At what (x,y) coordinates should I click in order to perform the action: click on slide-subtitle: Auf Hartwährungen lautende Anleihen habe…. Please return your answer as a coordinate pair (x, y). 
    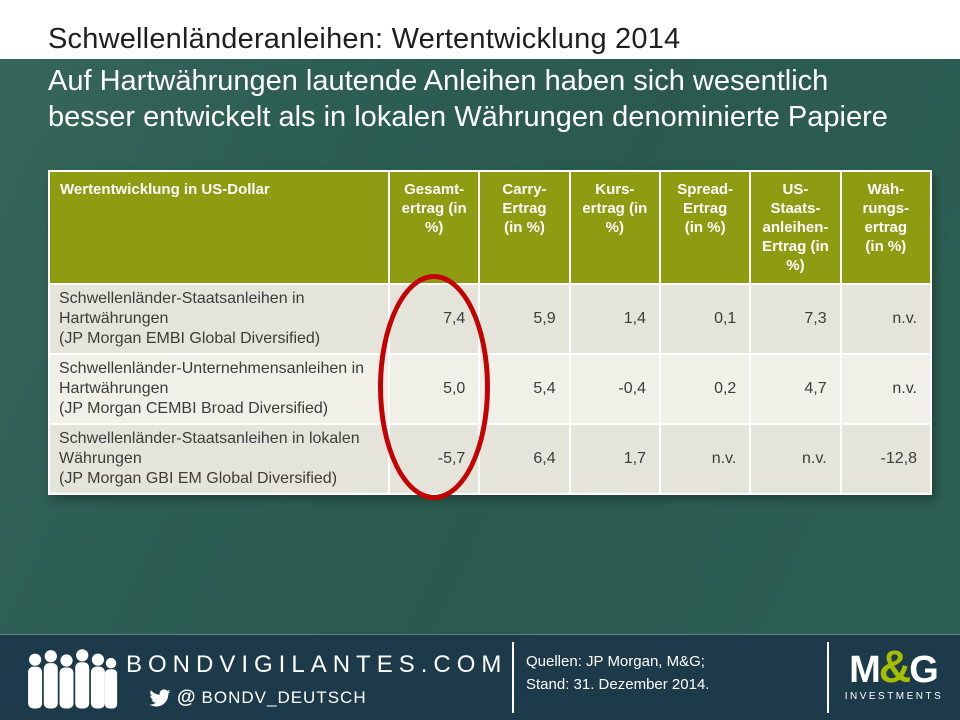
    Looking at the image, I should click on (468, 99).